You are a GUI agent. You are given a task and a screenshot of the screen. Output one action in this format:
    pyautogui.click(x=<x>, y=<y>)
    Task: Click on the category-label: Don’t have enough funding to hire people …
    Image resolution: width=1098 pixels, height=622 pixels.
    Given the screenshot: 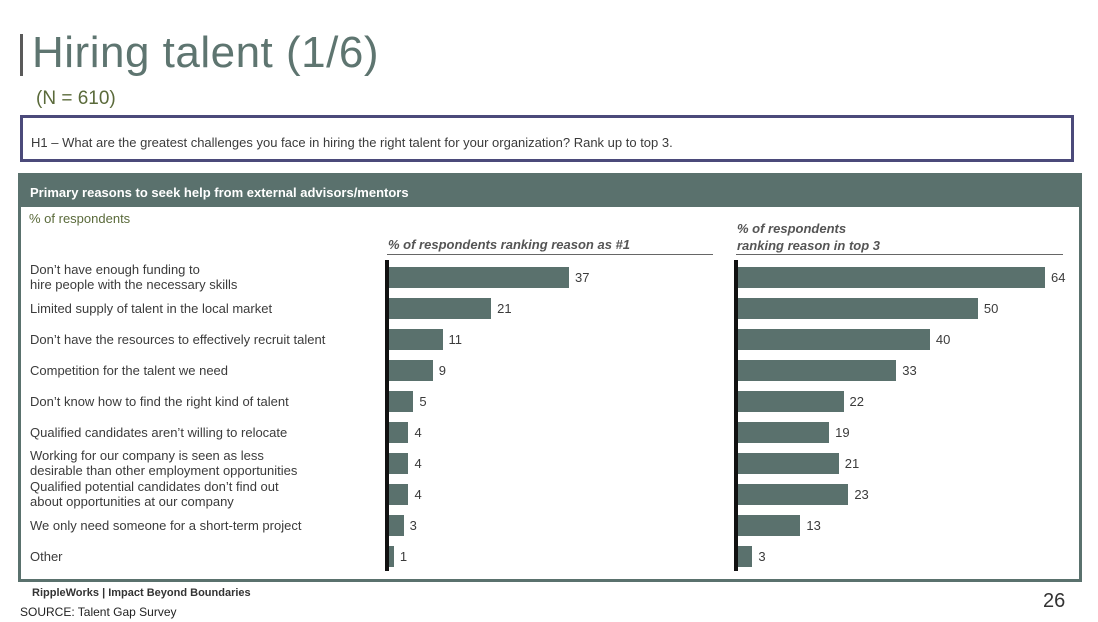 What is the action you would take?
    pyautogui.click(x=133, y=277)
    